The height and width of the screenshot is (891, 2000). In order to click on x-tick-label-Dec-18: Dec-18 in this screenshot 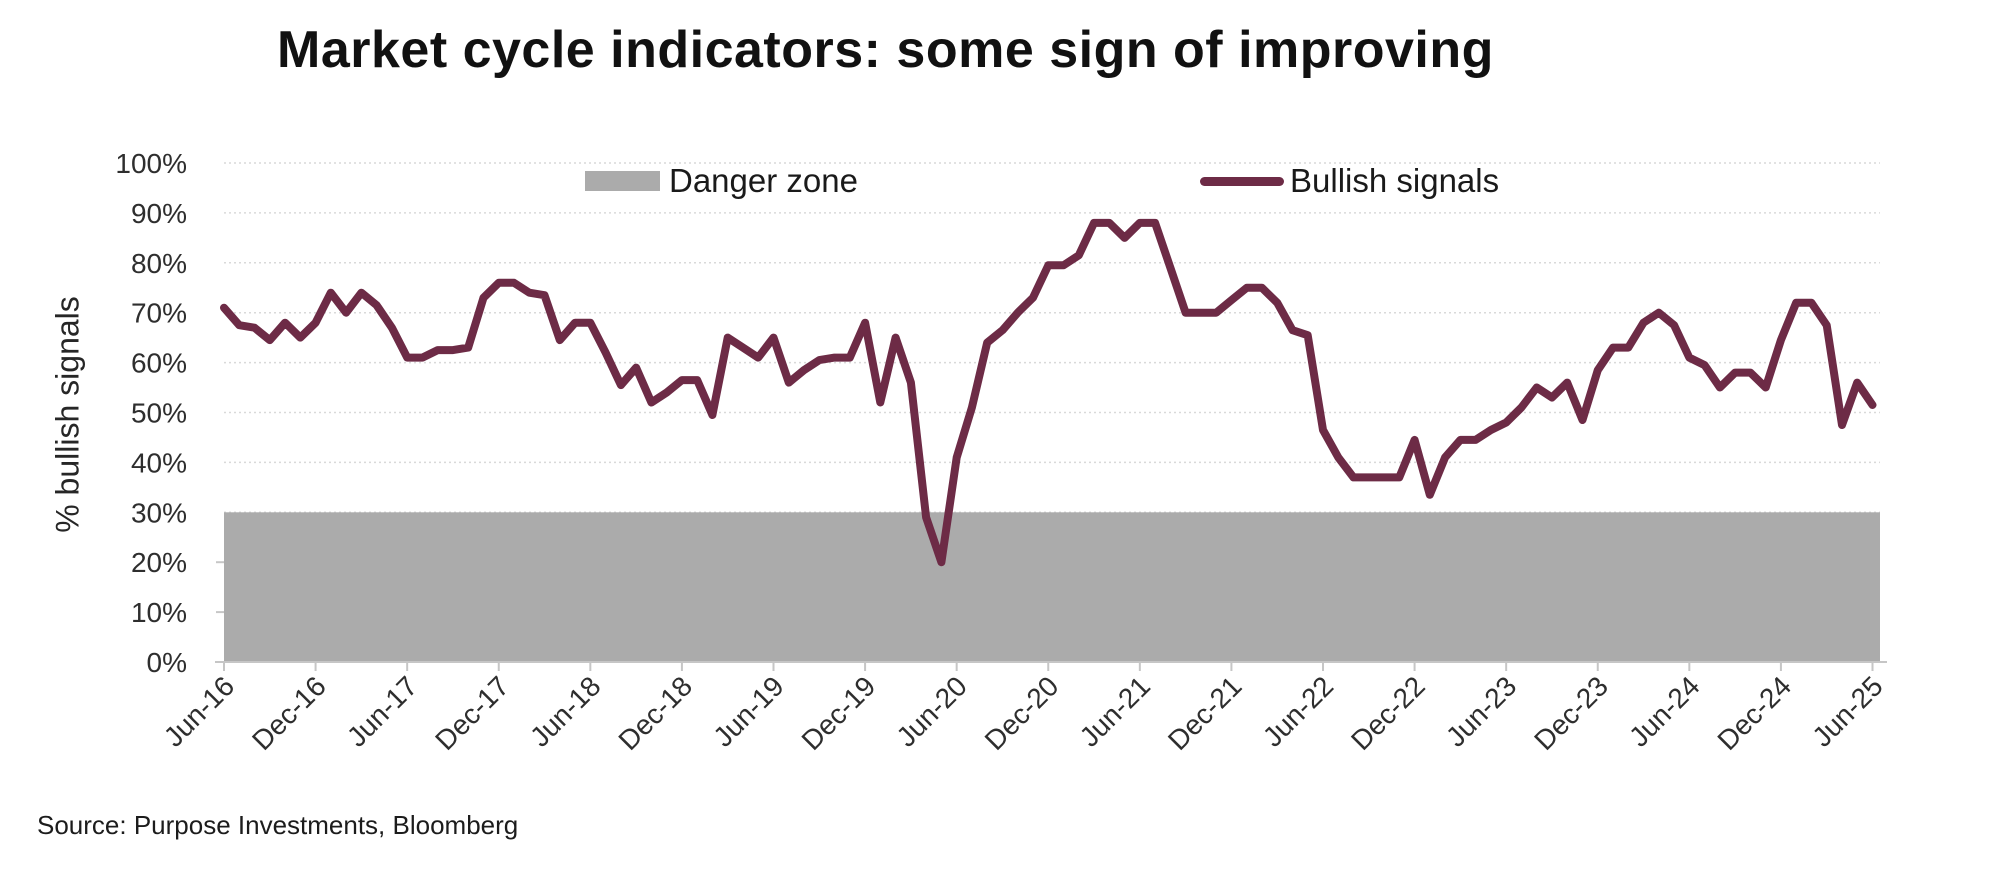, I will do `click(655, 713)`.